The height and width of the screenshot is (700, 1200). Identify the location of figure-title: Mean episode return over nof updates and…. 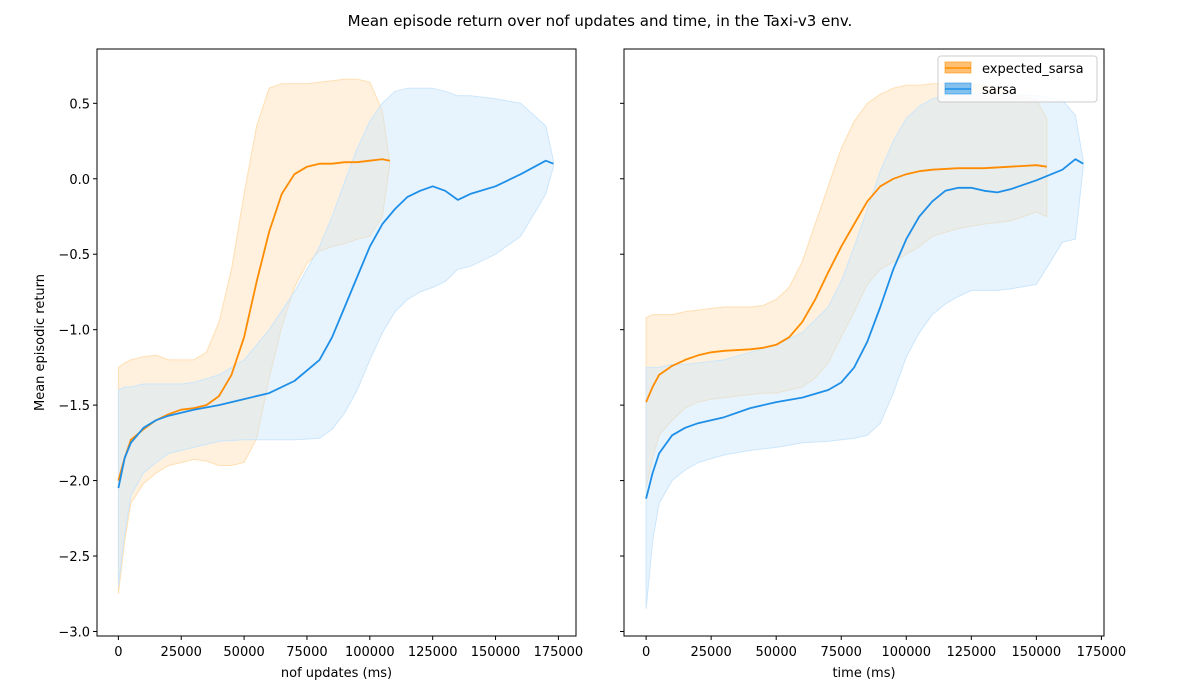
(600, 21).